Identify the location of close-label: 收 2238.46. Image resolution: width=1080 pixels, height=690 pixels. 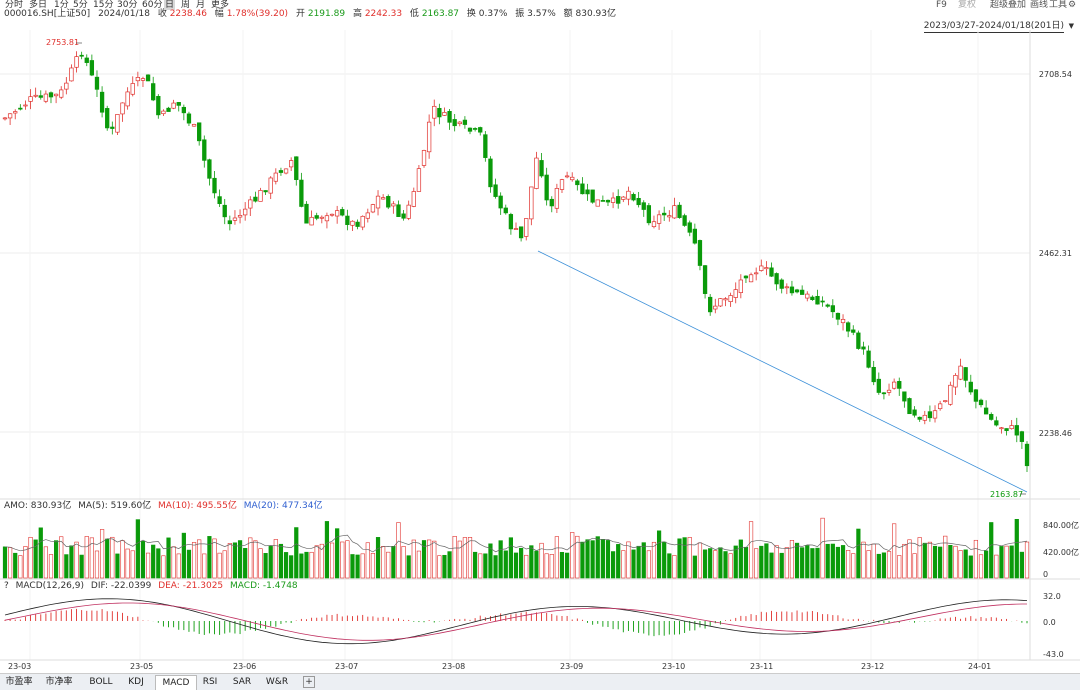
(182, 14).